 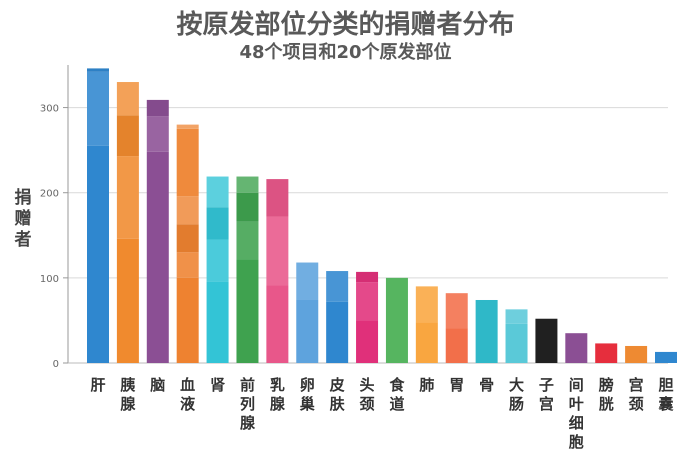 What do you see at coordinates (456, 385) in the screenshot?
I see `x-tick-label-char: 胃` at bounding box center [456, 385].